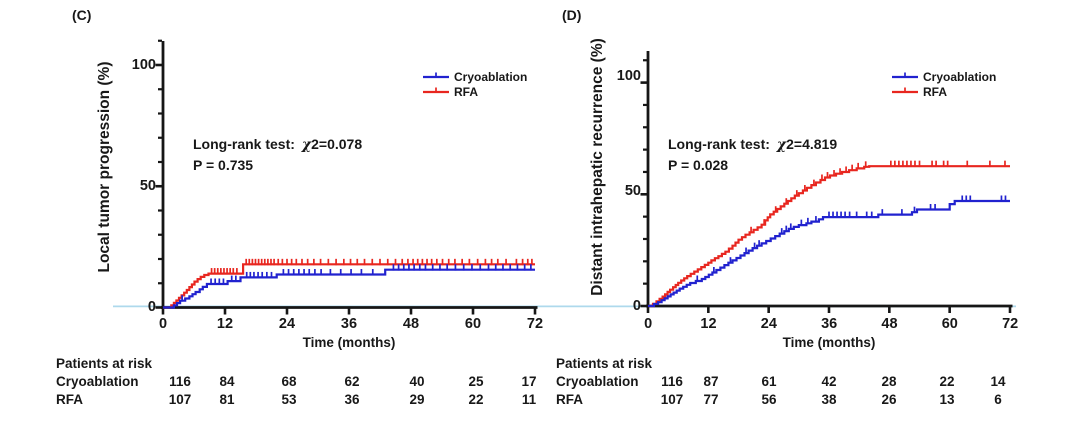 The width and height of the screenshot is (1080, 425). I want to click on panel-c-at-risk-row-rfa: RFA, so click(69, 399).